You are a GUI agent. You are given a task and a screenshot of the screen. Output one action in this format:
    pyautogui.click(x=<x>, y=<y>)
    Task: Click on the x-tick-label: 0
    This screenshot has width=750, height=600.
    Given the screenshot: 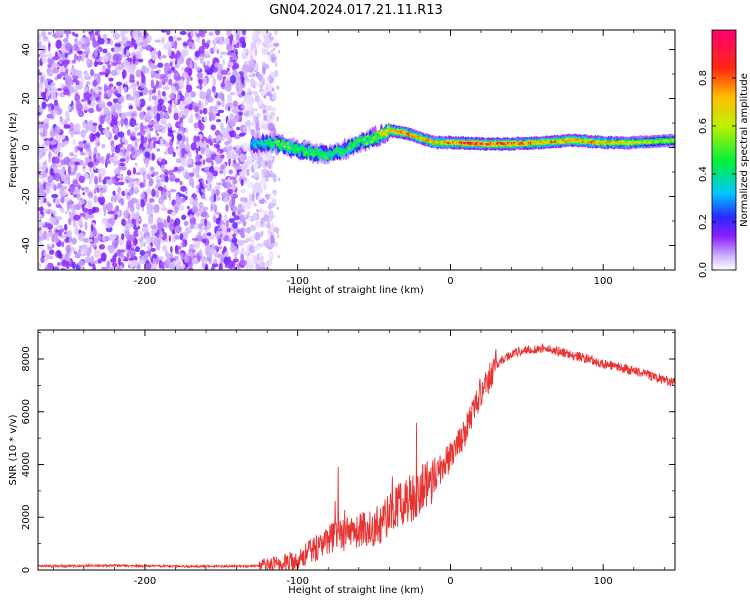 What is the action you would take?
    pyautogui.click(x=450, y=281)
    